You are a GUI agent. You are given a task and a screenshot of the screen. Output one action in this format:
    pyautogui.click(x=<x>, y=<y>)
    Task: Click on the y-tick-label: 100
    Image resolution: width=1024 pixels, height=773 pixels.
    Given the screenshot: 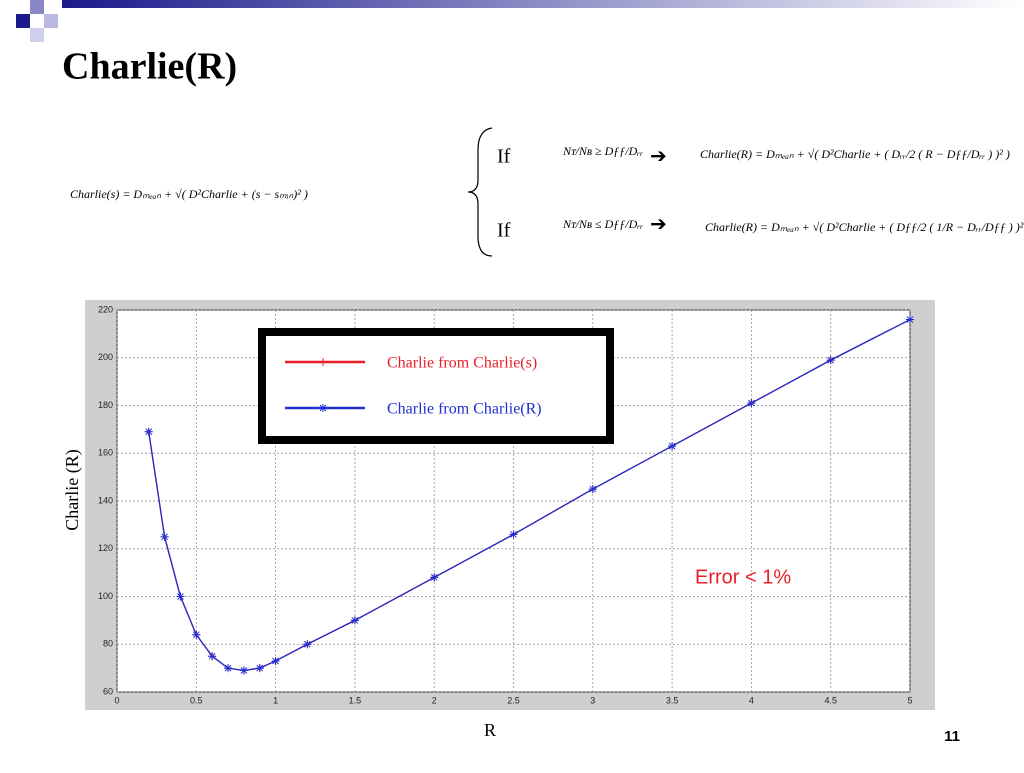 What is the action you would take?
    pyautogui.click(x=105, y=596)
    